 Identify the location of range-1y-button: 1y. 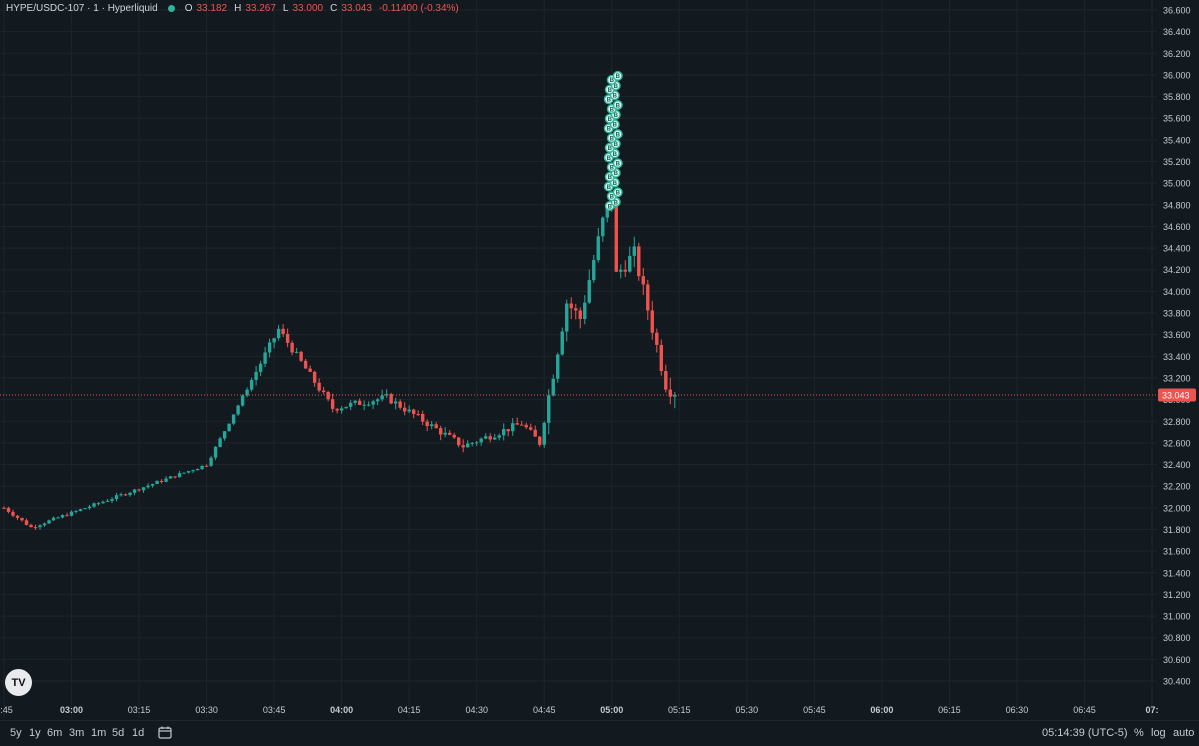
(35, 733).